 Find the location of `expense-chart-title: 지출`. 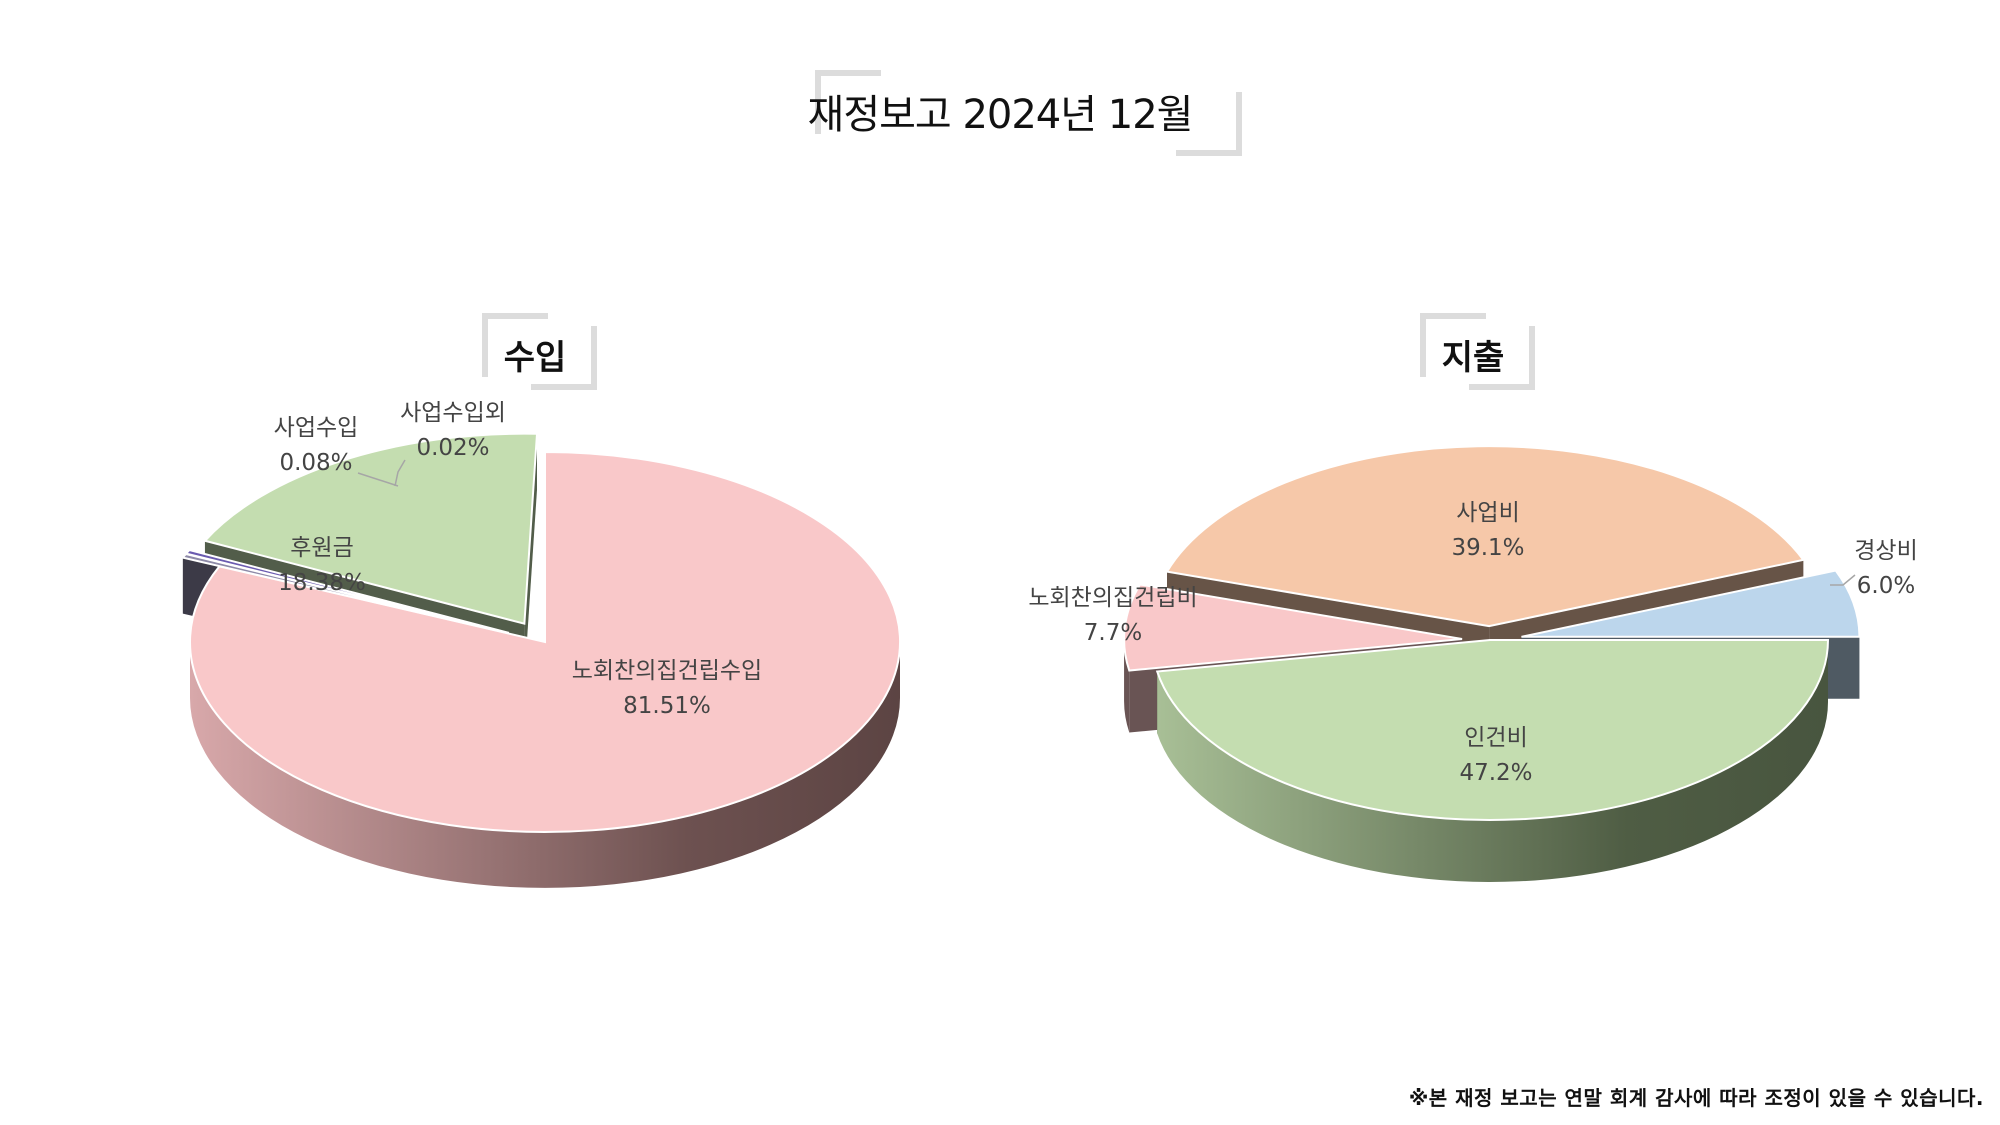

expense-chart-title: 지출 is located at coordinates (1473, 358).